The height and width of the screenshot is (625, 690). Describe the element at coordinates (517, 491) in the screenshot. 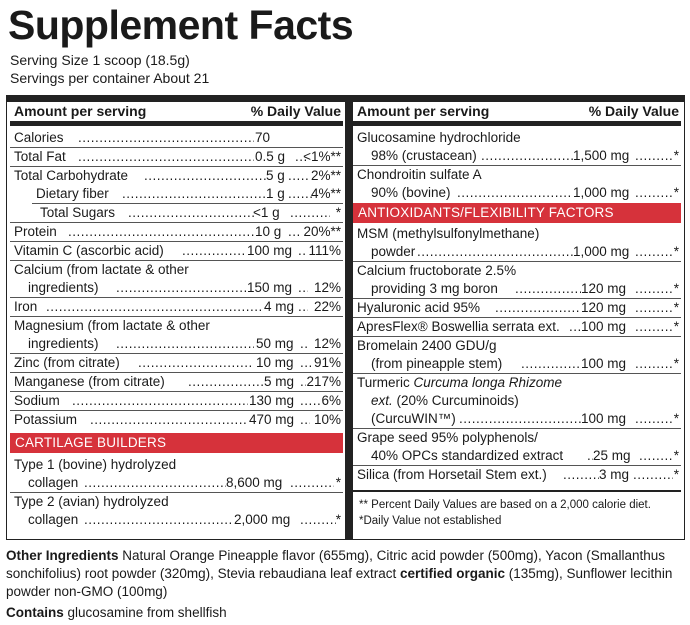

I see `footnote-rule` at that location.